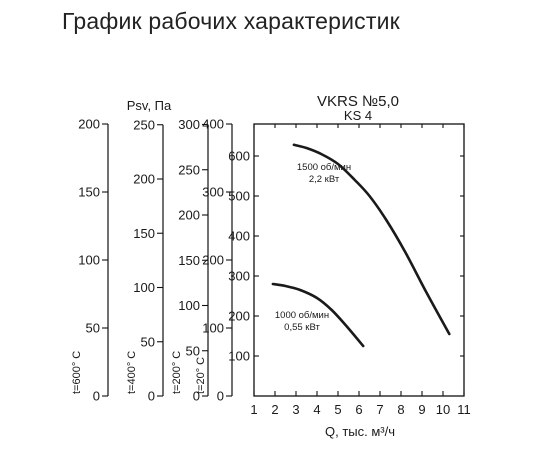  Describe the element at coordinates (177, 372) in the screenshot. I see `temperature-axis-label: t=200° C` at that location.